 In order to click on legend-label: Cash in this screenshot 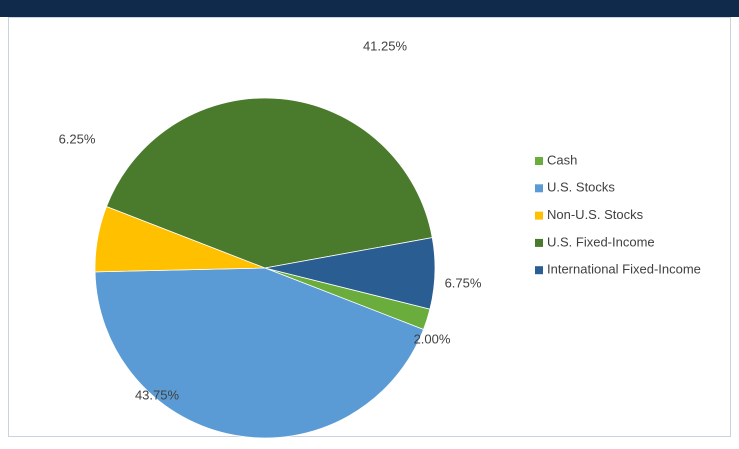, I will do `click(562, 159)`.